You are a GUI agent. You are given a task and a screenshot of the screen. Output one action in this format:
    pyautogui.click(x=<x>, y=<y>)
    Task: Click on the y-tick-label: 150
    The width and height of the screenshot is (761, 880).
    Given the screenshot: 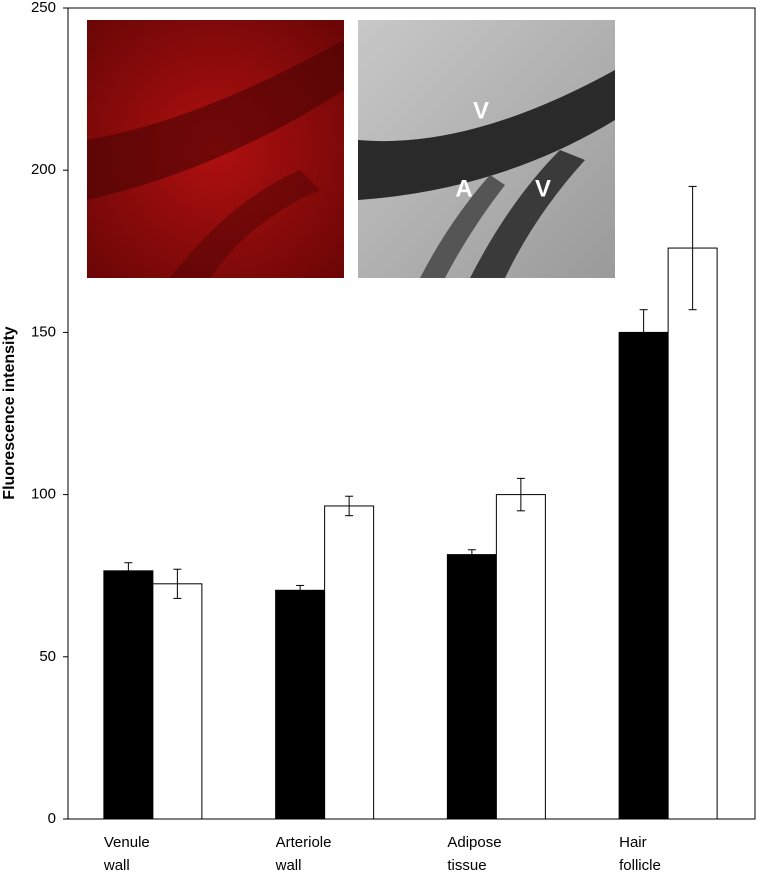 What is the action you would take?
    pyautogui.click(x=43, y=331)
    